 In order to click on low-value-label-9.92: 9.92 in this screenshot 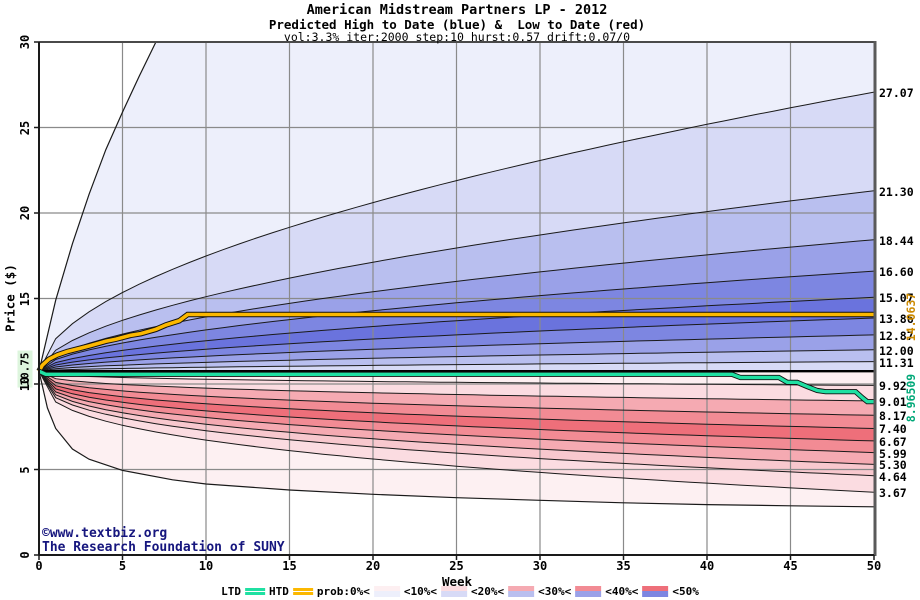, I will do `click(893, 386)`.